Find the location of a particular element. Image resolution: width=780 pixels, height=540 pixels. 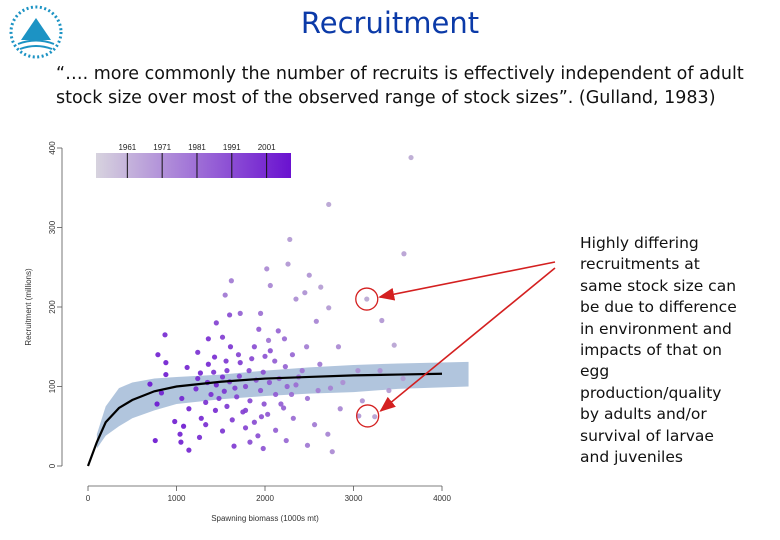

y-tick-label: 200 is located at coordinates (52, 307).